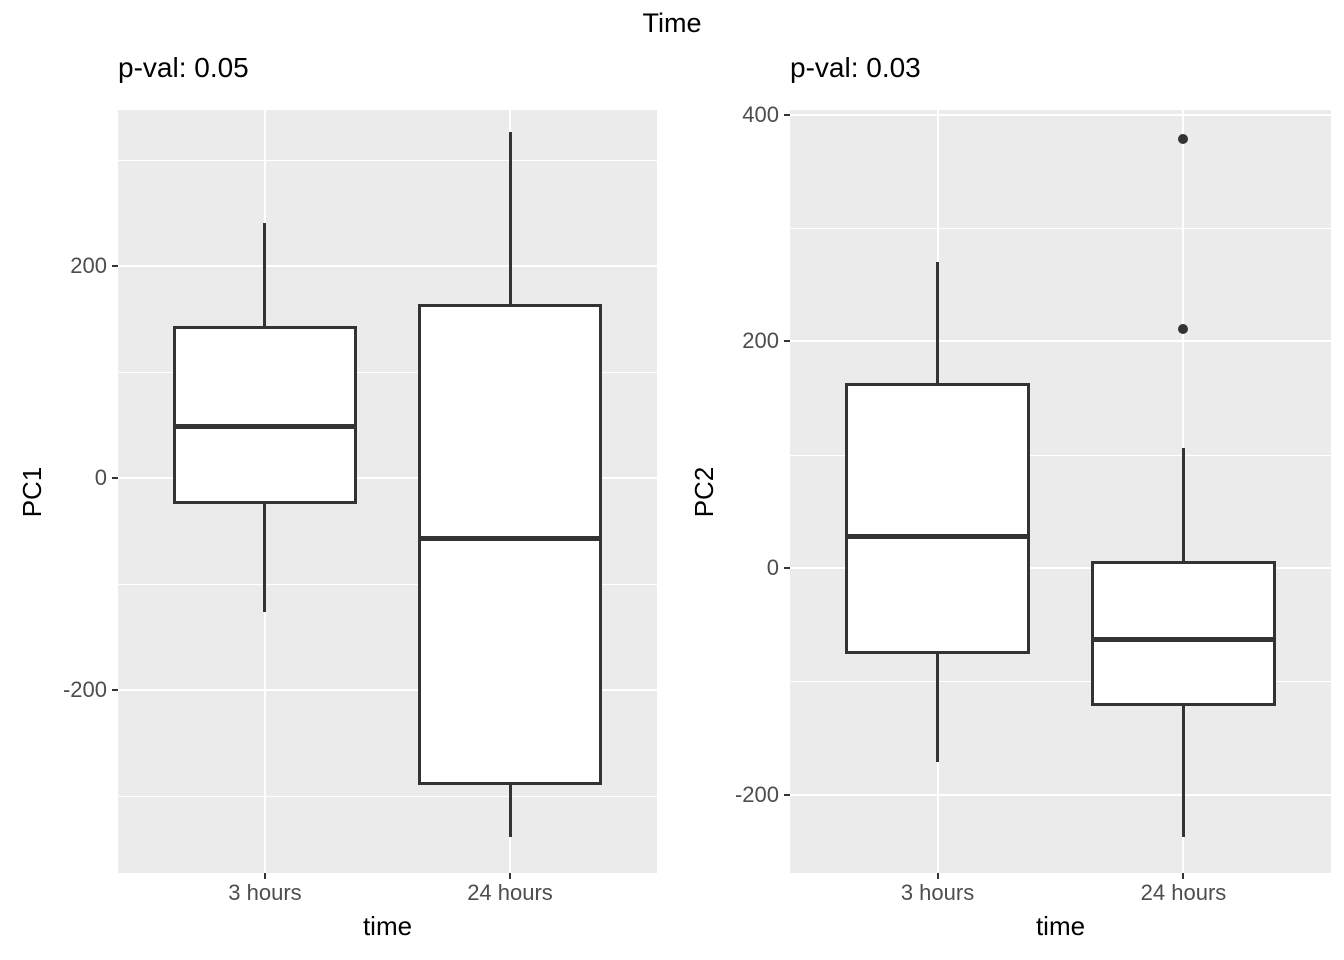 The width and height of the screenshot is (1344, 960). Describe the element at coordinates (704, 491) in the screenshot. I see `y-axis-title: PC2` at that location.